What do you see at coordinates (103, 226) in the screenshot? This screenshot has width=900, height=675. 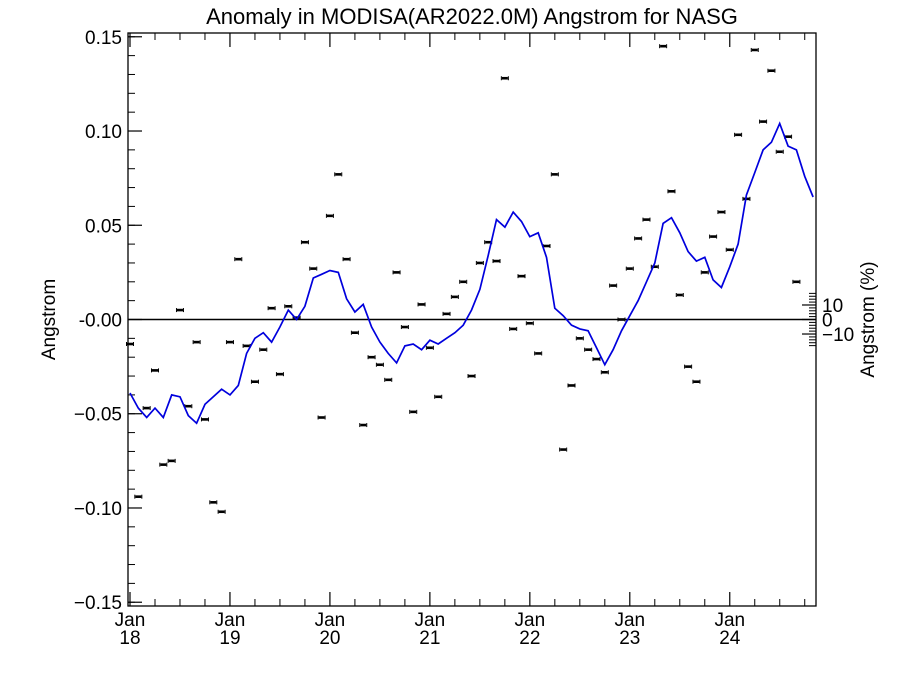 I see `y-tick-label: 0.05` at bounding box center [103, 226].